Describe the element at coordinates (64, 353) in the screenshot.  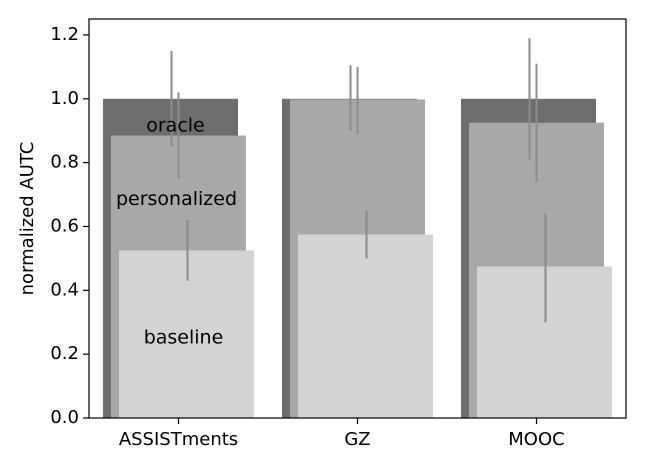
I see `y-tick-label: 0.2` at that location.